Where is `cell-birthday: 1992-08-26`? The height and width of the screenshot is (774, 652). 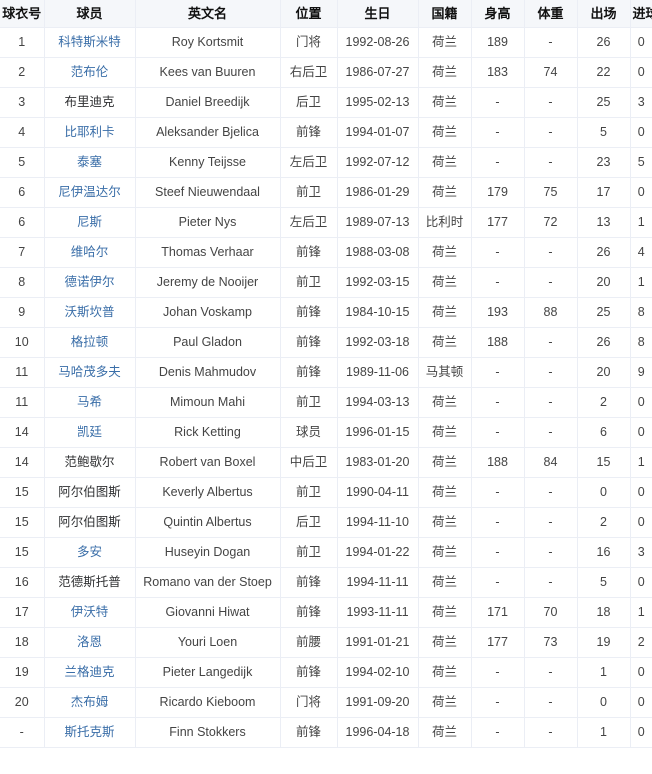 cell-birthday: 1992-08-26 is located at coordinates (378, 42).